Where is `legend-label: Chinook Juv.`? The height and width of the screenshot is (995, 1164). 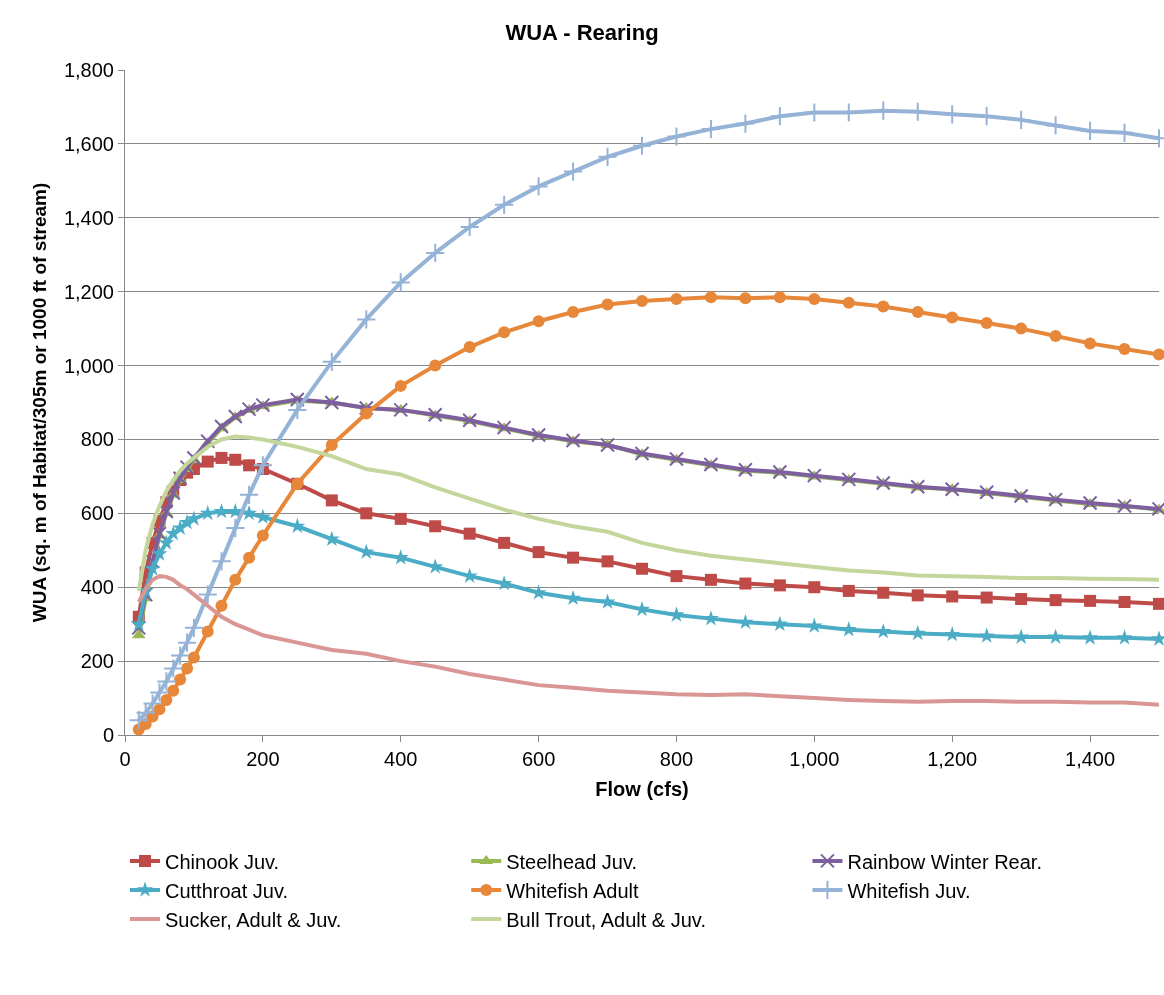
legend-label: Chinook Juv. is located at coordinates (222, 861).